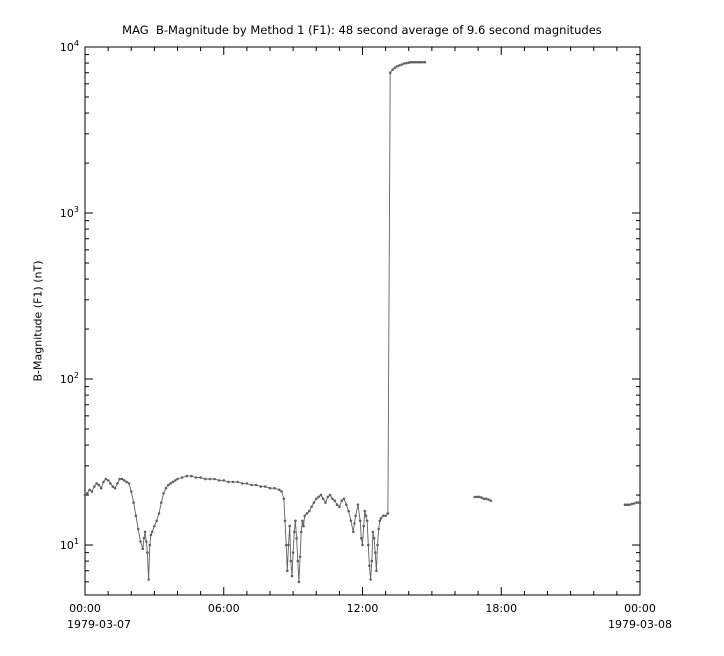 This screenshot has width=724, height=656. What do you see at coordinates (640, 624) in the screenshot?
I see `date-label-end: 1979-03-08` at bounding box center [640, 624].